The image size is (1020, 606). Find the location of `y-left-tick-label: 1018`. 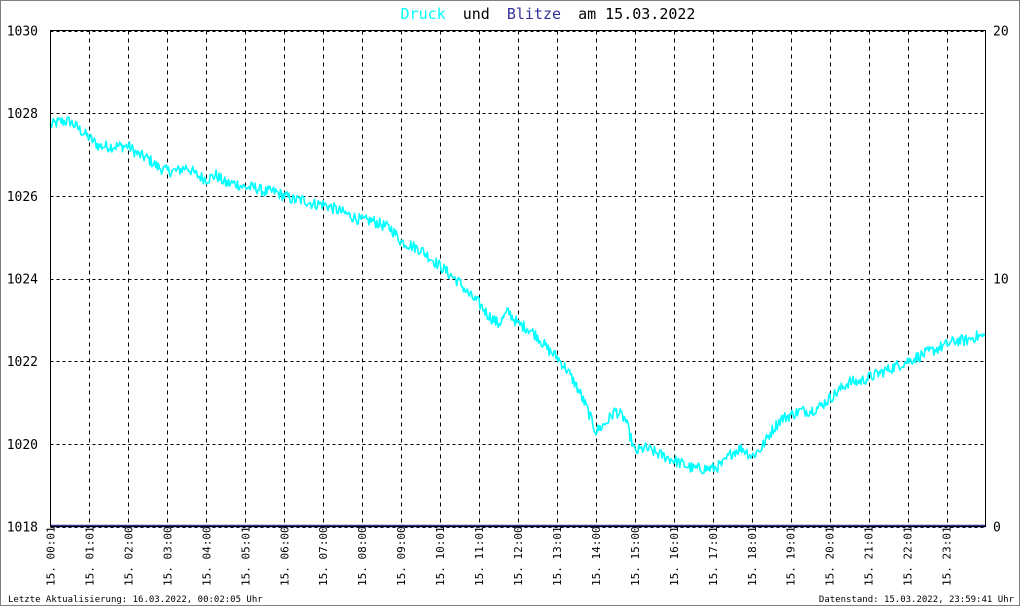

y-left-tick-label: 1018 is located at coordinates (22, 528).